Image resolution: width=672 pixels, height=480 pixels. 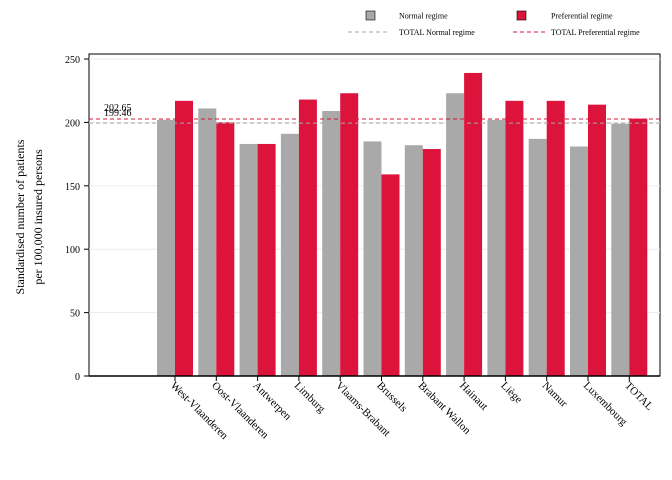 What do you see at coordinates (423, 16) in the screenshot?
I see `legend-label-normal: Normal regime` at bounding box center [423, 16].